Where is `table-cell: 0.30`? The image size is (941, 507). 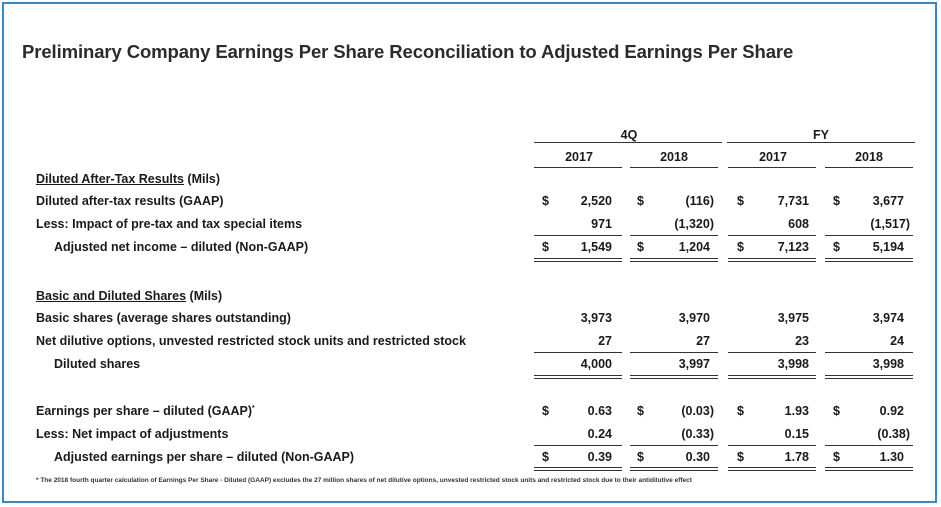
table-cell: 0.30 is located at coordinates (697, 457).